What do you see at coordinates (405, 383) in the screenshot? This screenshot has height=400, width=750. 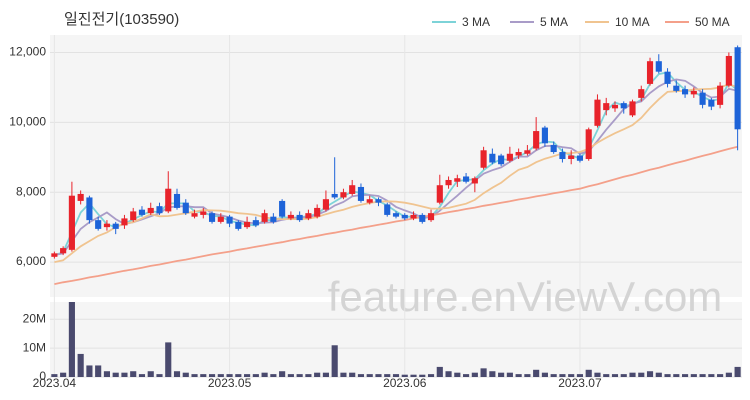 I see `x-tick-label: 2023.06` at bounding box center [405, 383].